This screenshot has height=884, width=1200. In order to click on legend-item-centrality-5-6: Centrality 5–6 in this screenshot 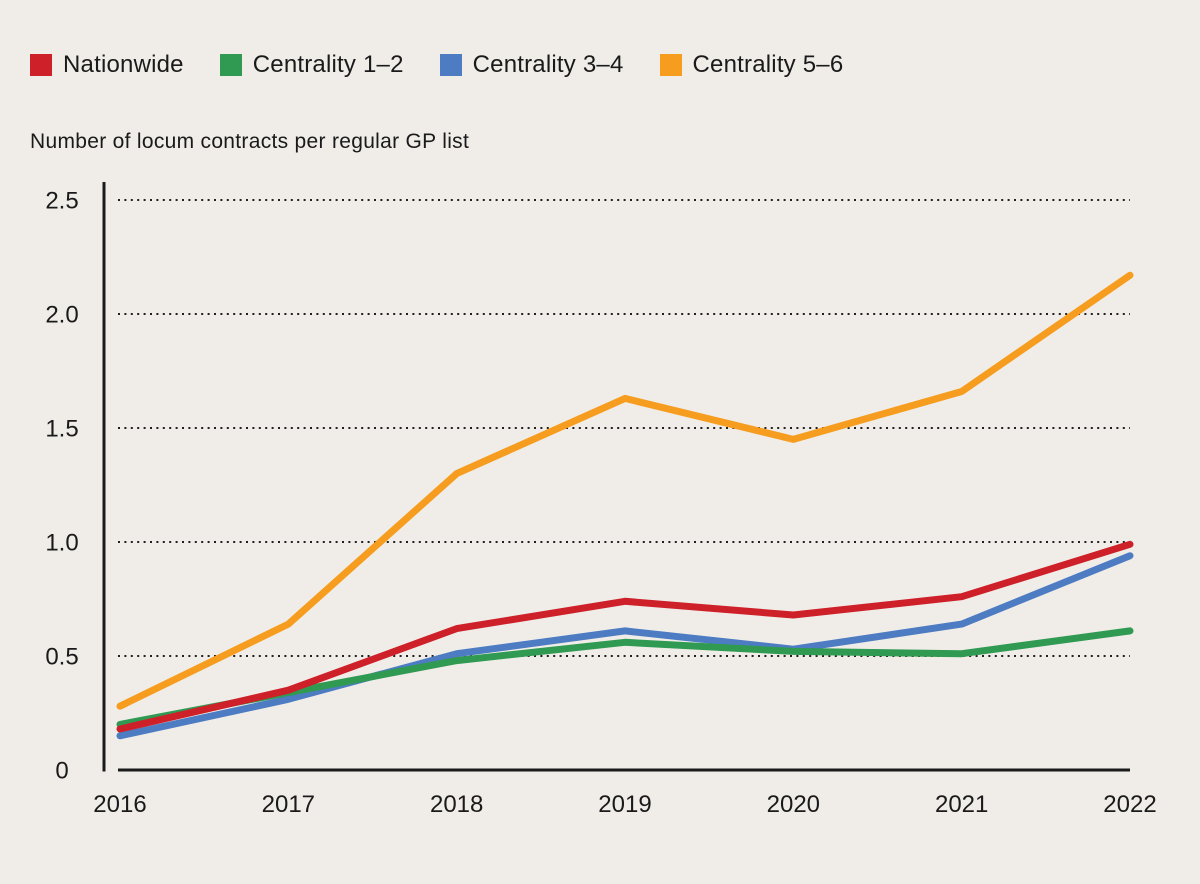, I will do `click(751, 65)`.